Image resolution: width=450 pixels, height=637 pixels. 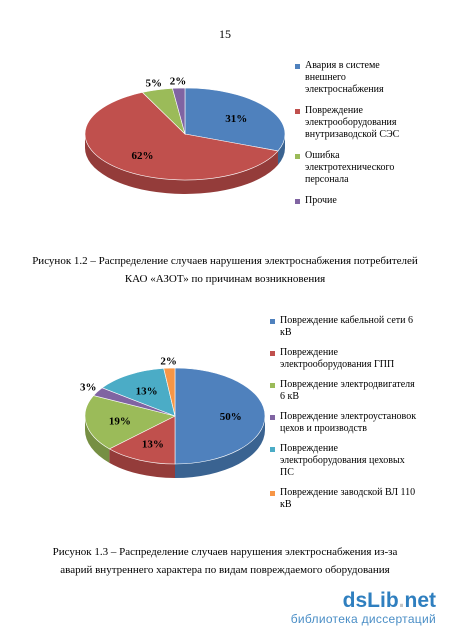 I want to click on legend-item: Повреждение электрооборудования ГПП, so click(x=332, y=359).